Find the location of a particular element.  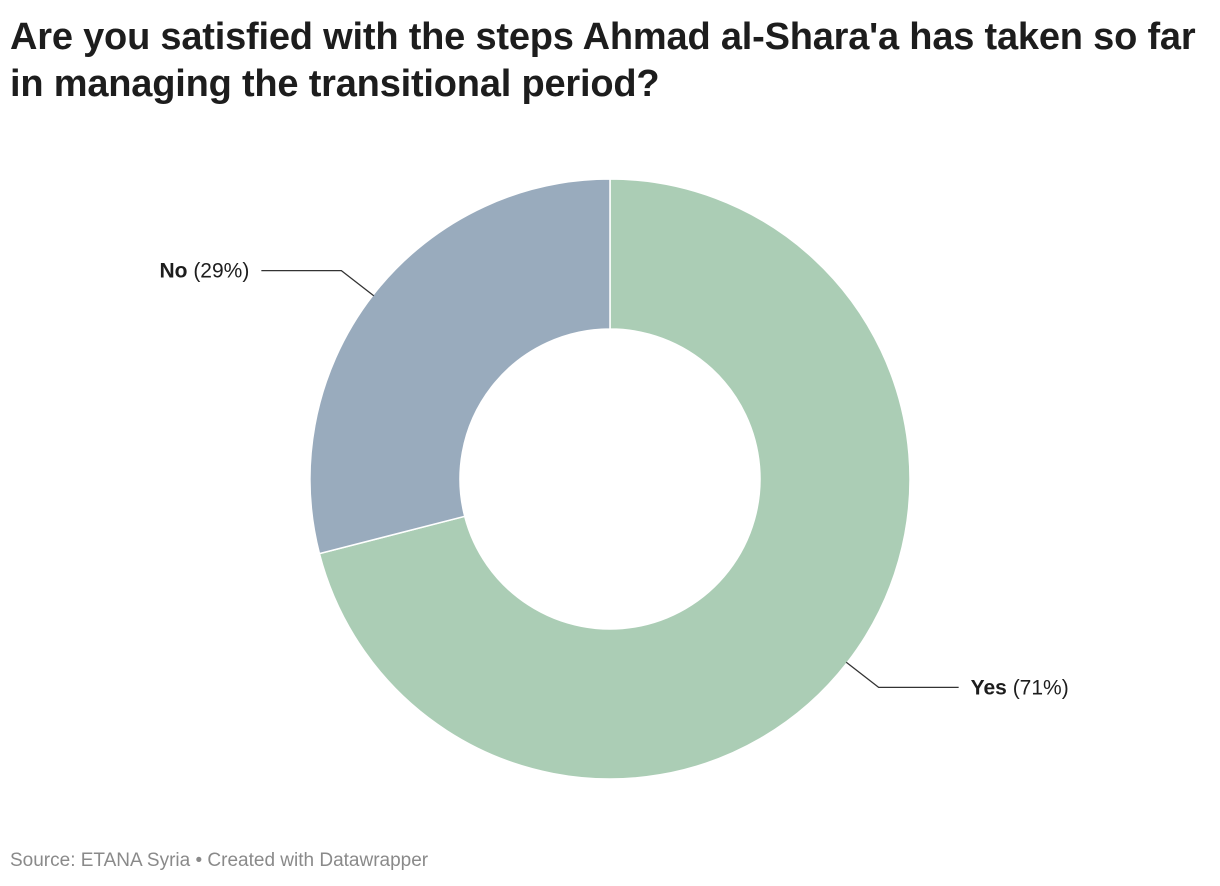

slice-label-value: (71%) is located at coordinates (1038, 687).